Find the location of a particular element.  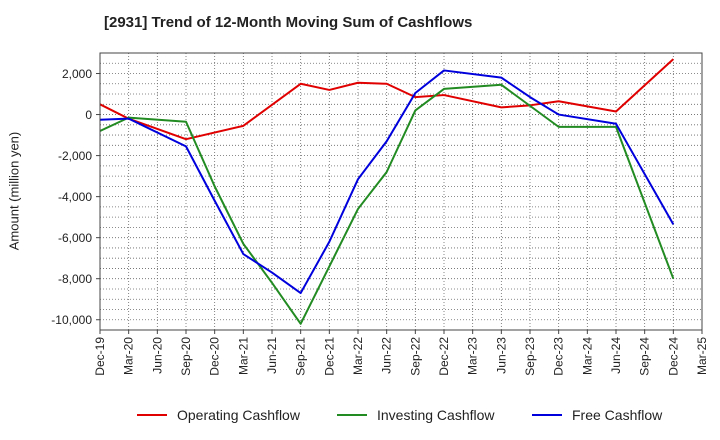

x-tick-label: Sep-22 is located at coordinates (415, 356).